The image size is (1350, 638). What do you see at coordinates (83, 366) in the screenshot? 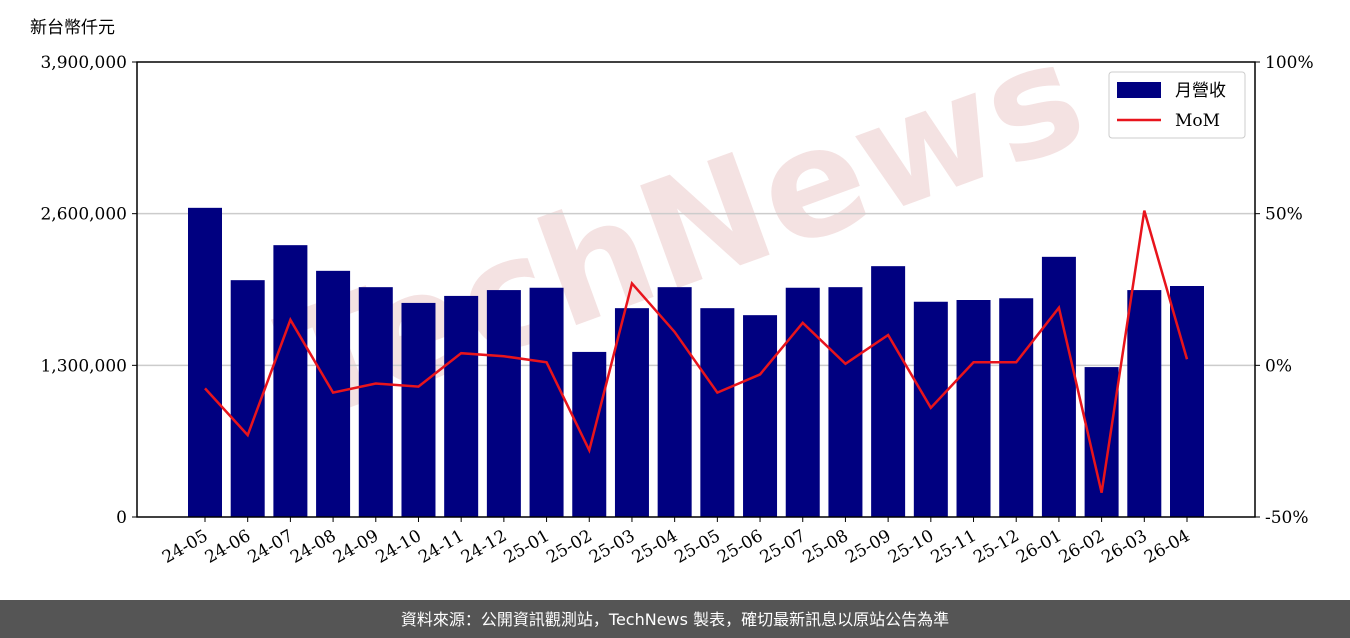
I see `y-tick-label: 1,300,000` at bounding box center [83, 366].